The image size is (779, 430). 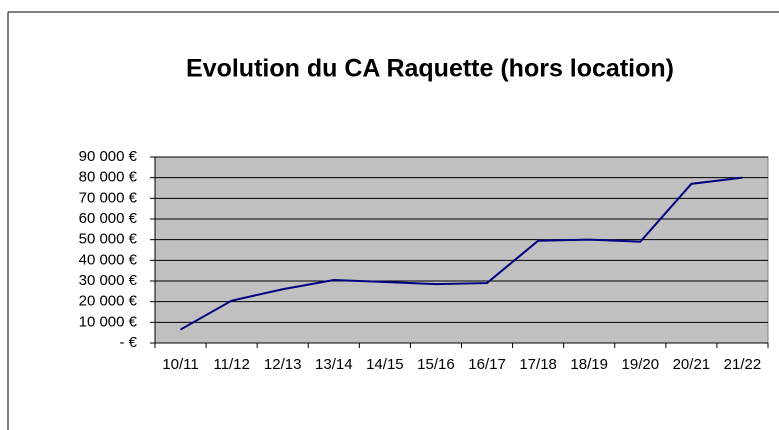 What do you see at coordinates (108, 218) in the screenshot?
I see `y-tick-label: 60 000 €` at bounding box center [108, 218].